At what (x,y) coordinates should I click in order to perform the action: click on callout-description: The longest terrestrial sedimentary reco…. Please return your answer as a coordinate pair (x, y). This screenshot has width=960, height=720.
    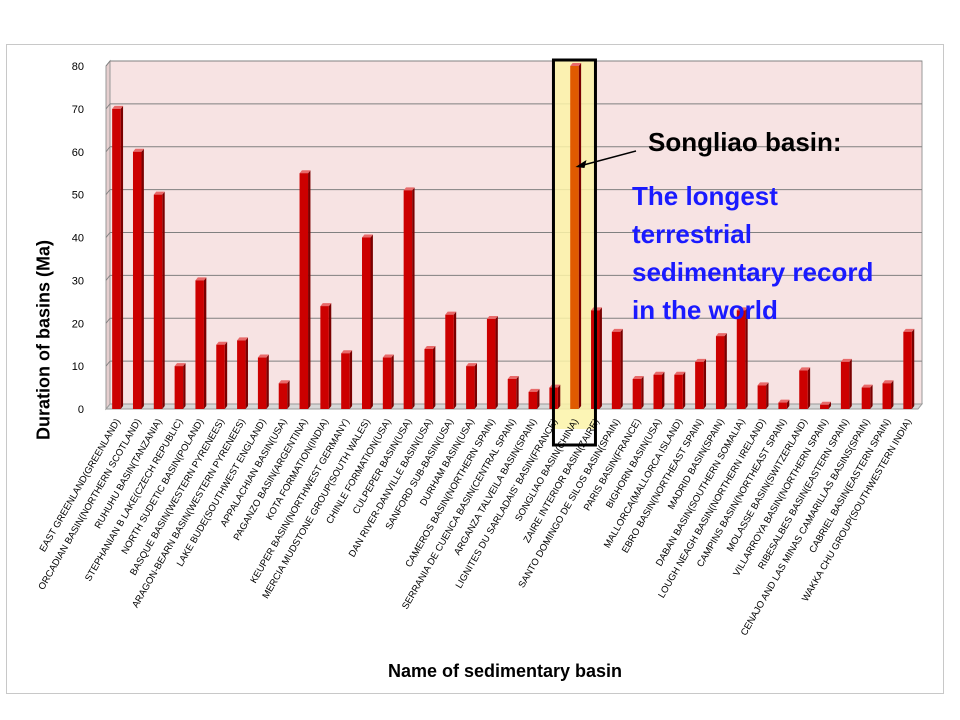
    Looking at the image, I should click on (782, 253).